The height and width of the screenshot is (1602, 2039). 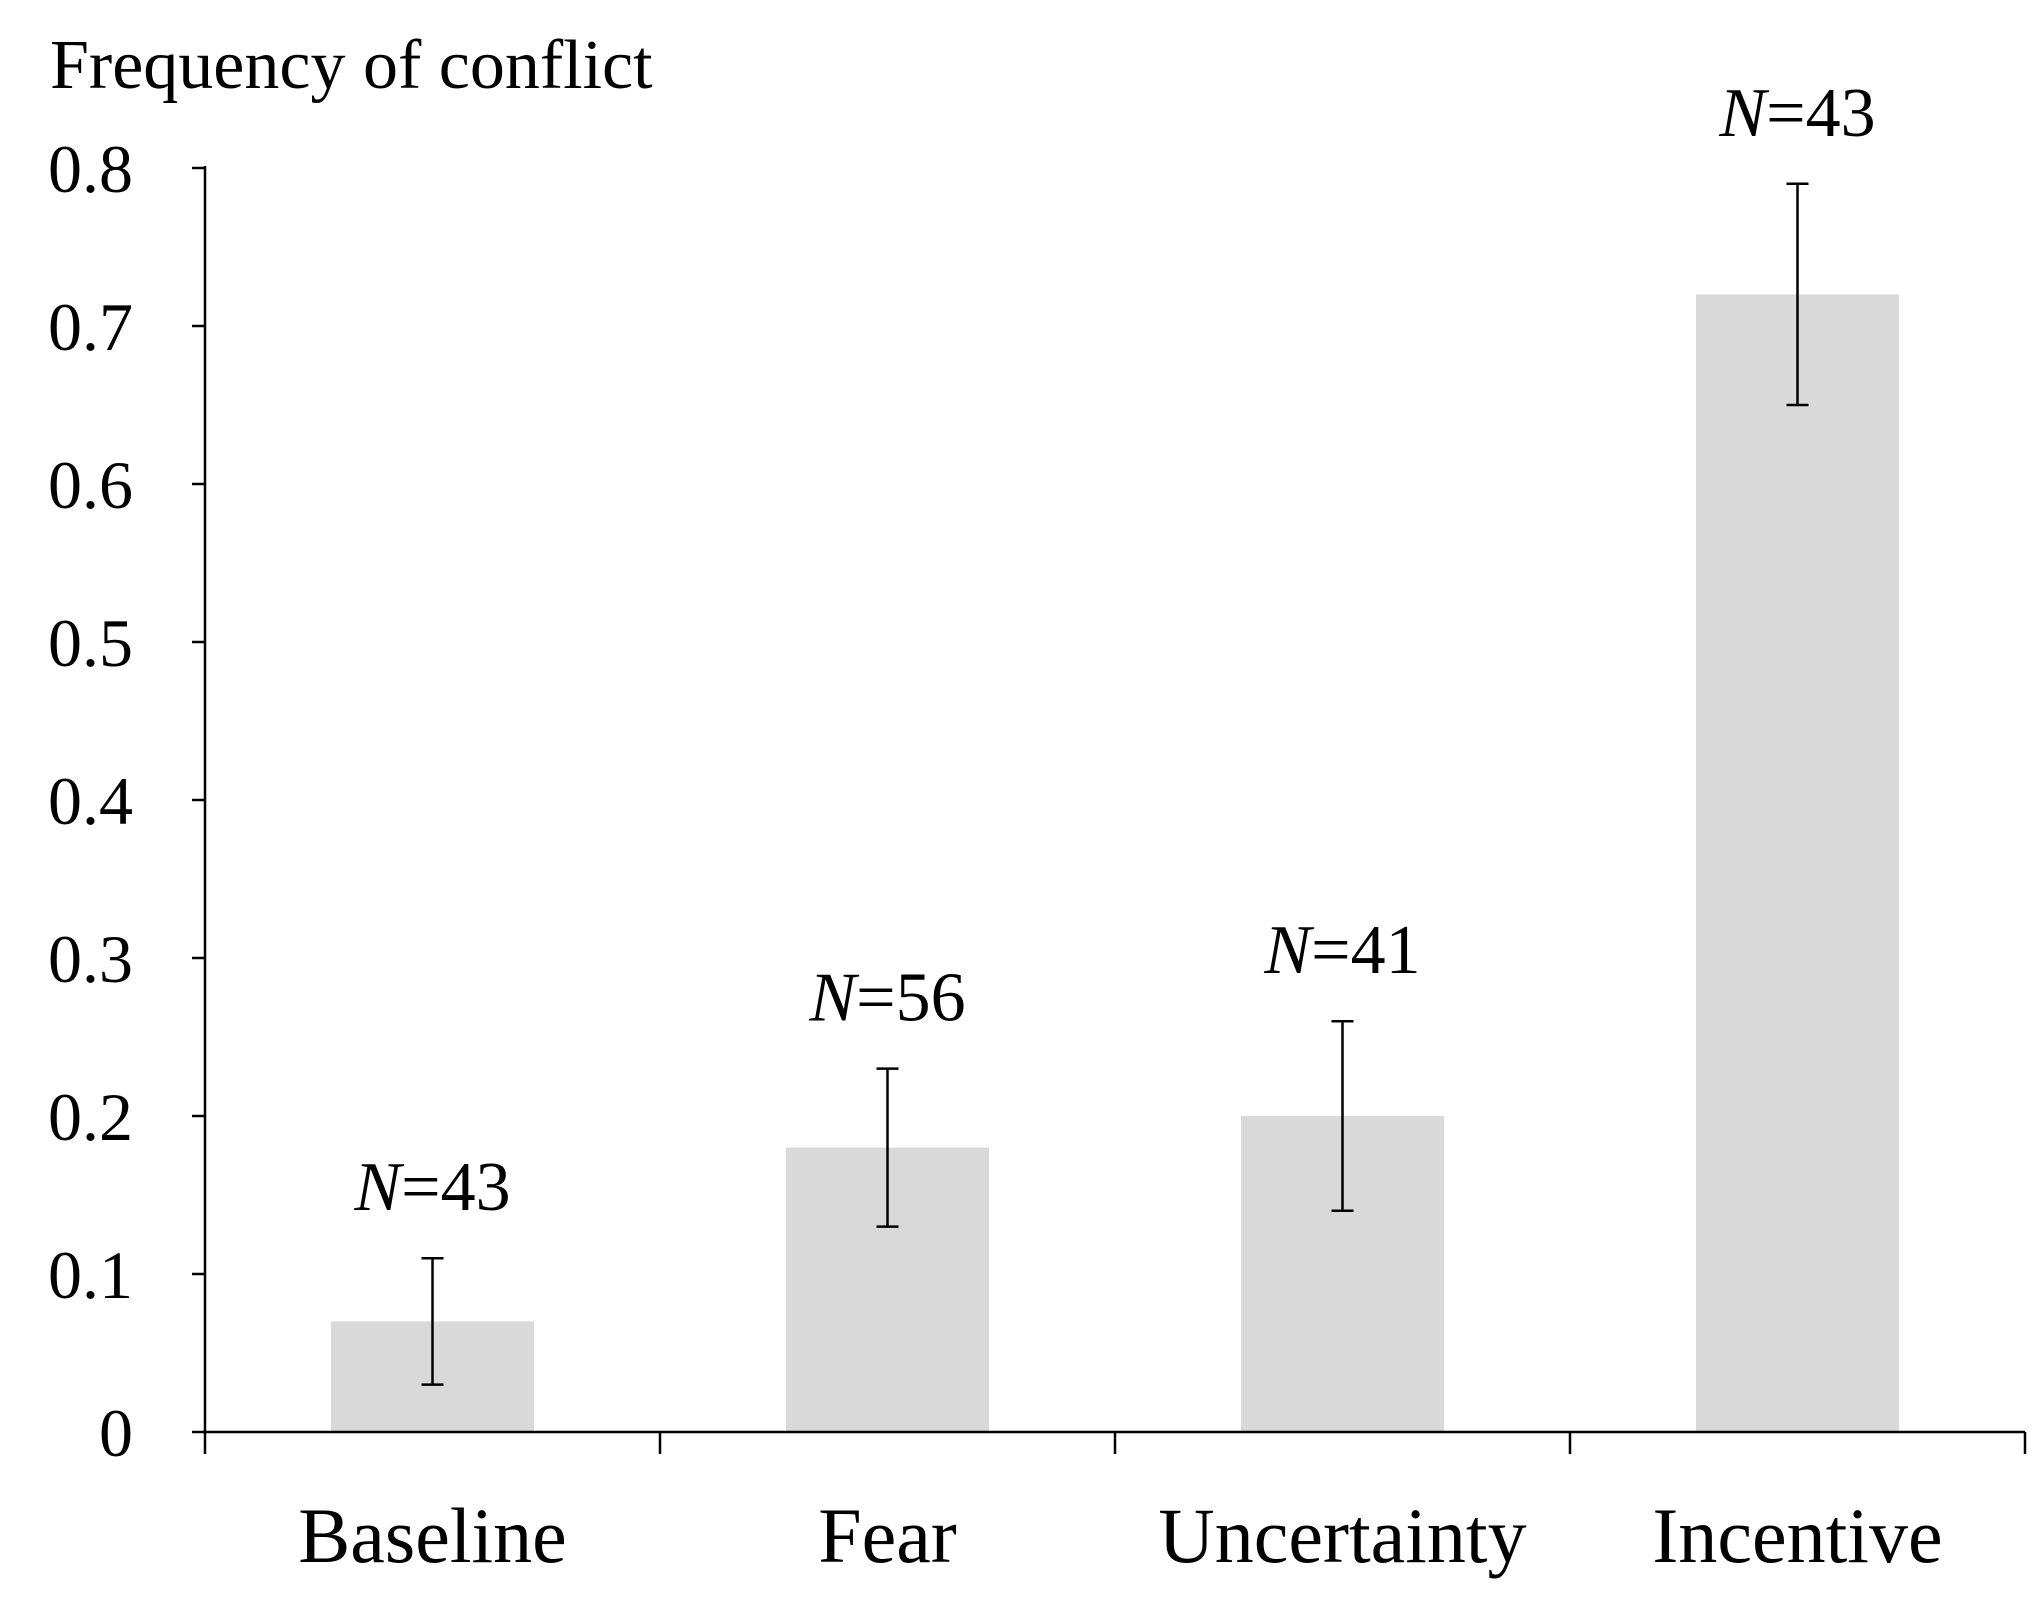 I want to click on y-axis-title: Frequency of conflict, so click(x=351, y=65).